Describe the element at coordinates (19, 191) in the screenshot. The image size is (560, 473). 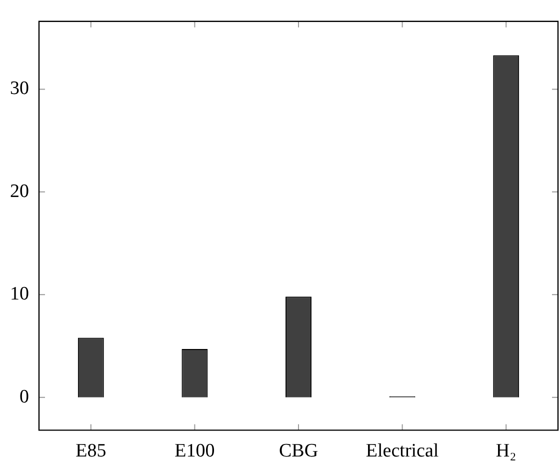
I see `y-tick-label: 20` at that location.